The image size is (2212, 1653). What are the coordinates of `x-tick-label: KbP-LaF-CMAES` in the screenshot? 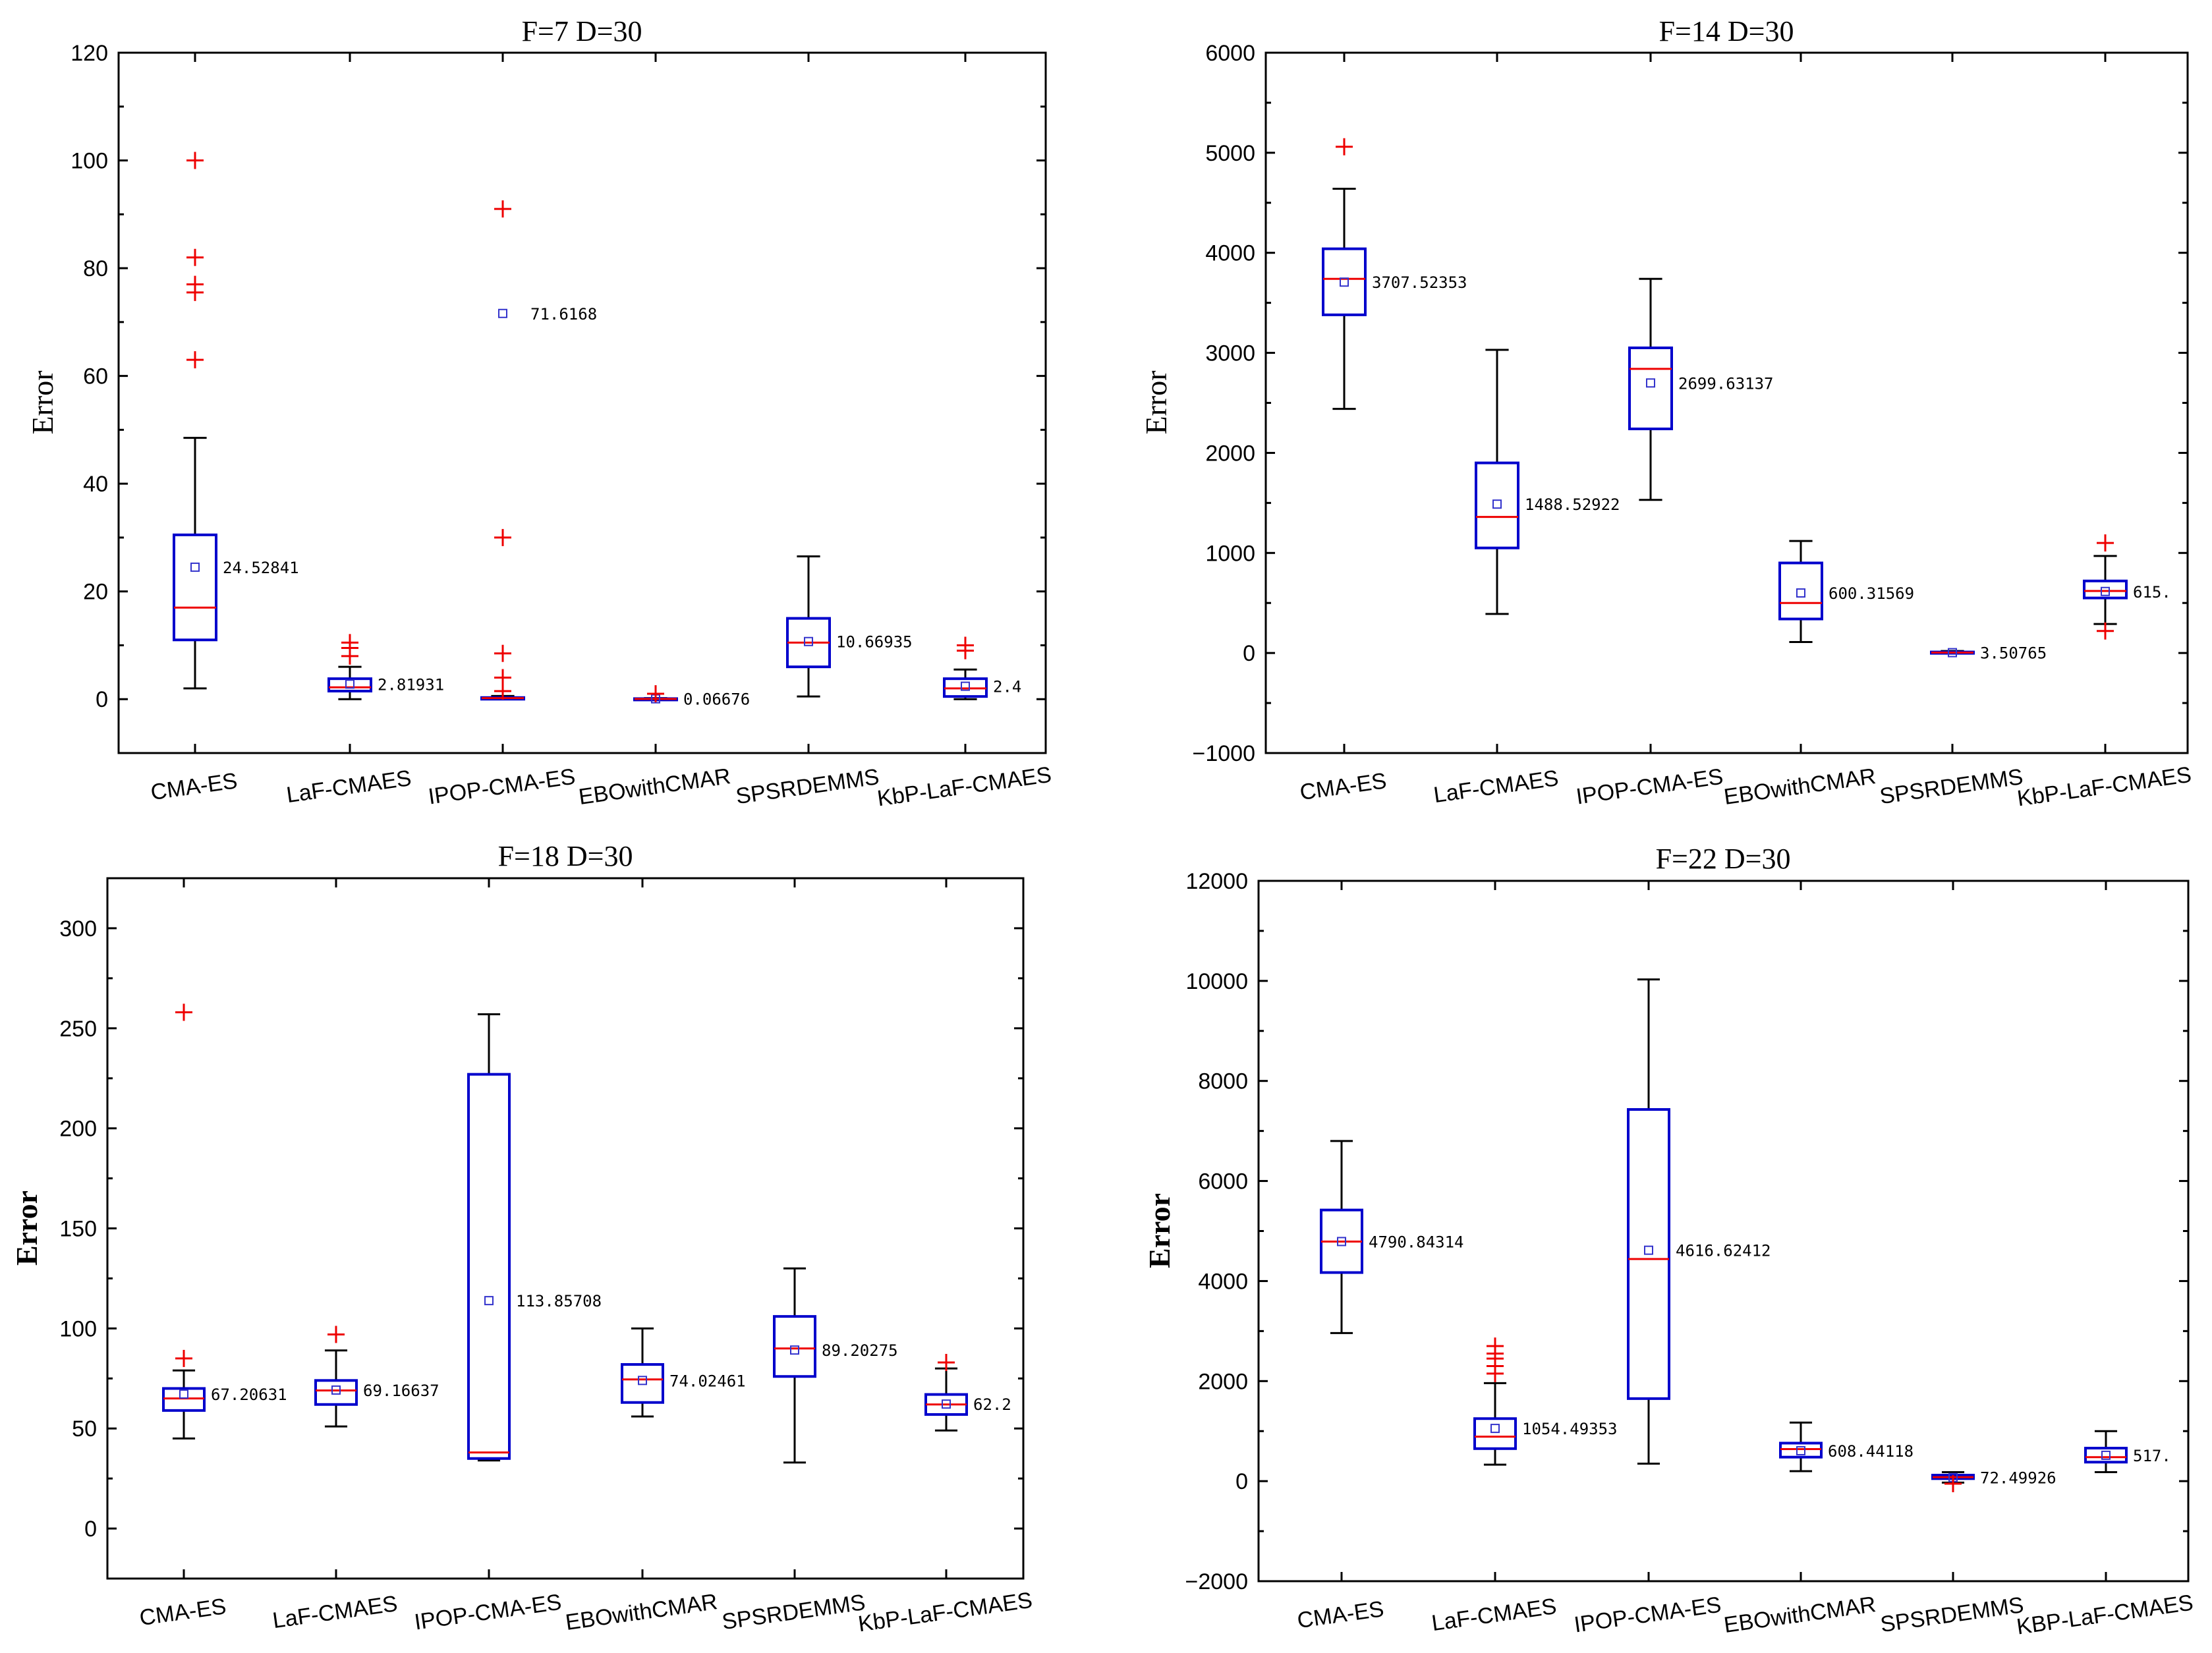 It's located at (945, 1612).